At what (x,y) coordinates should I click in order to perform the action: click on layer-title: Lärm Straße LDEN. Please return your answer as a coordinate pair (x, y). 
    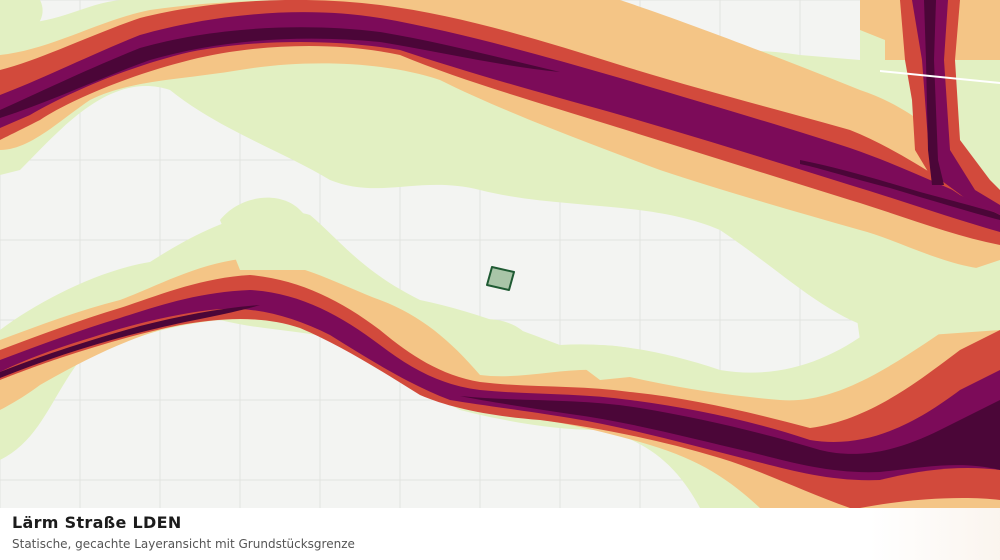
    Looking at the image, I should click on (97, 522).